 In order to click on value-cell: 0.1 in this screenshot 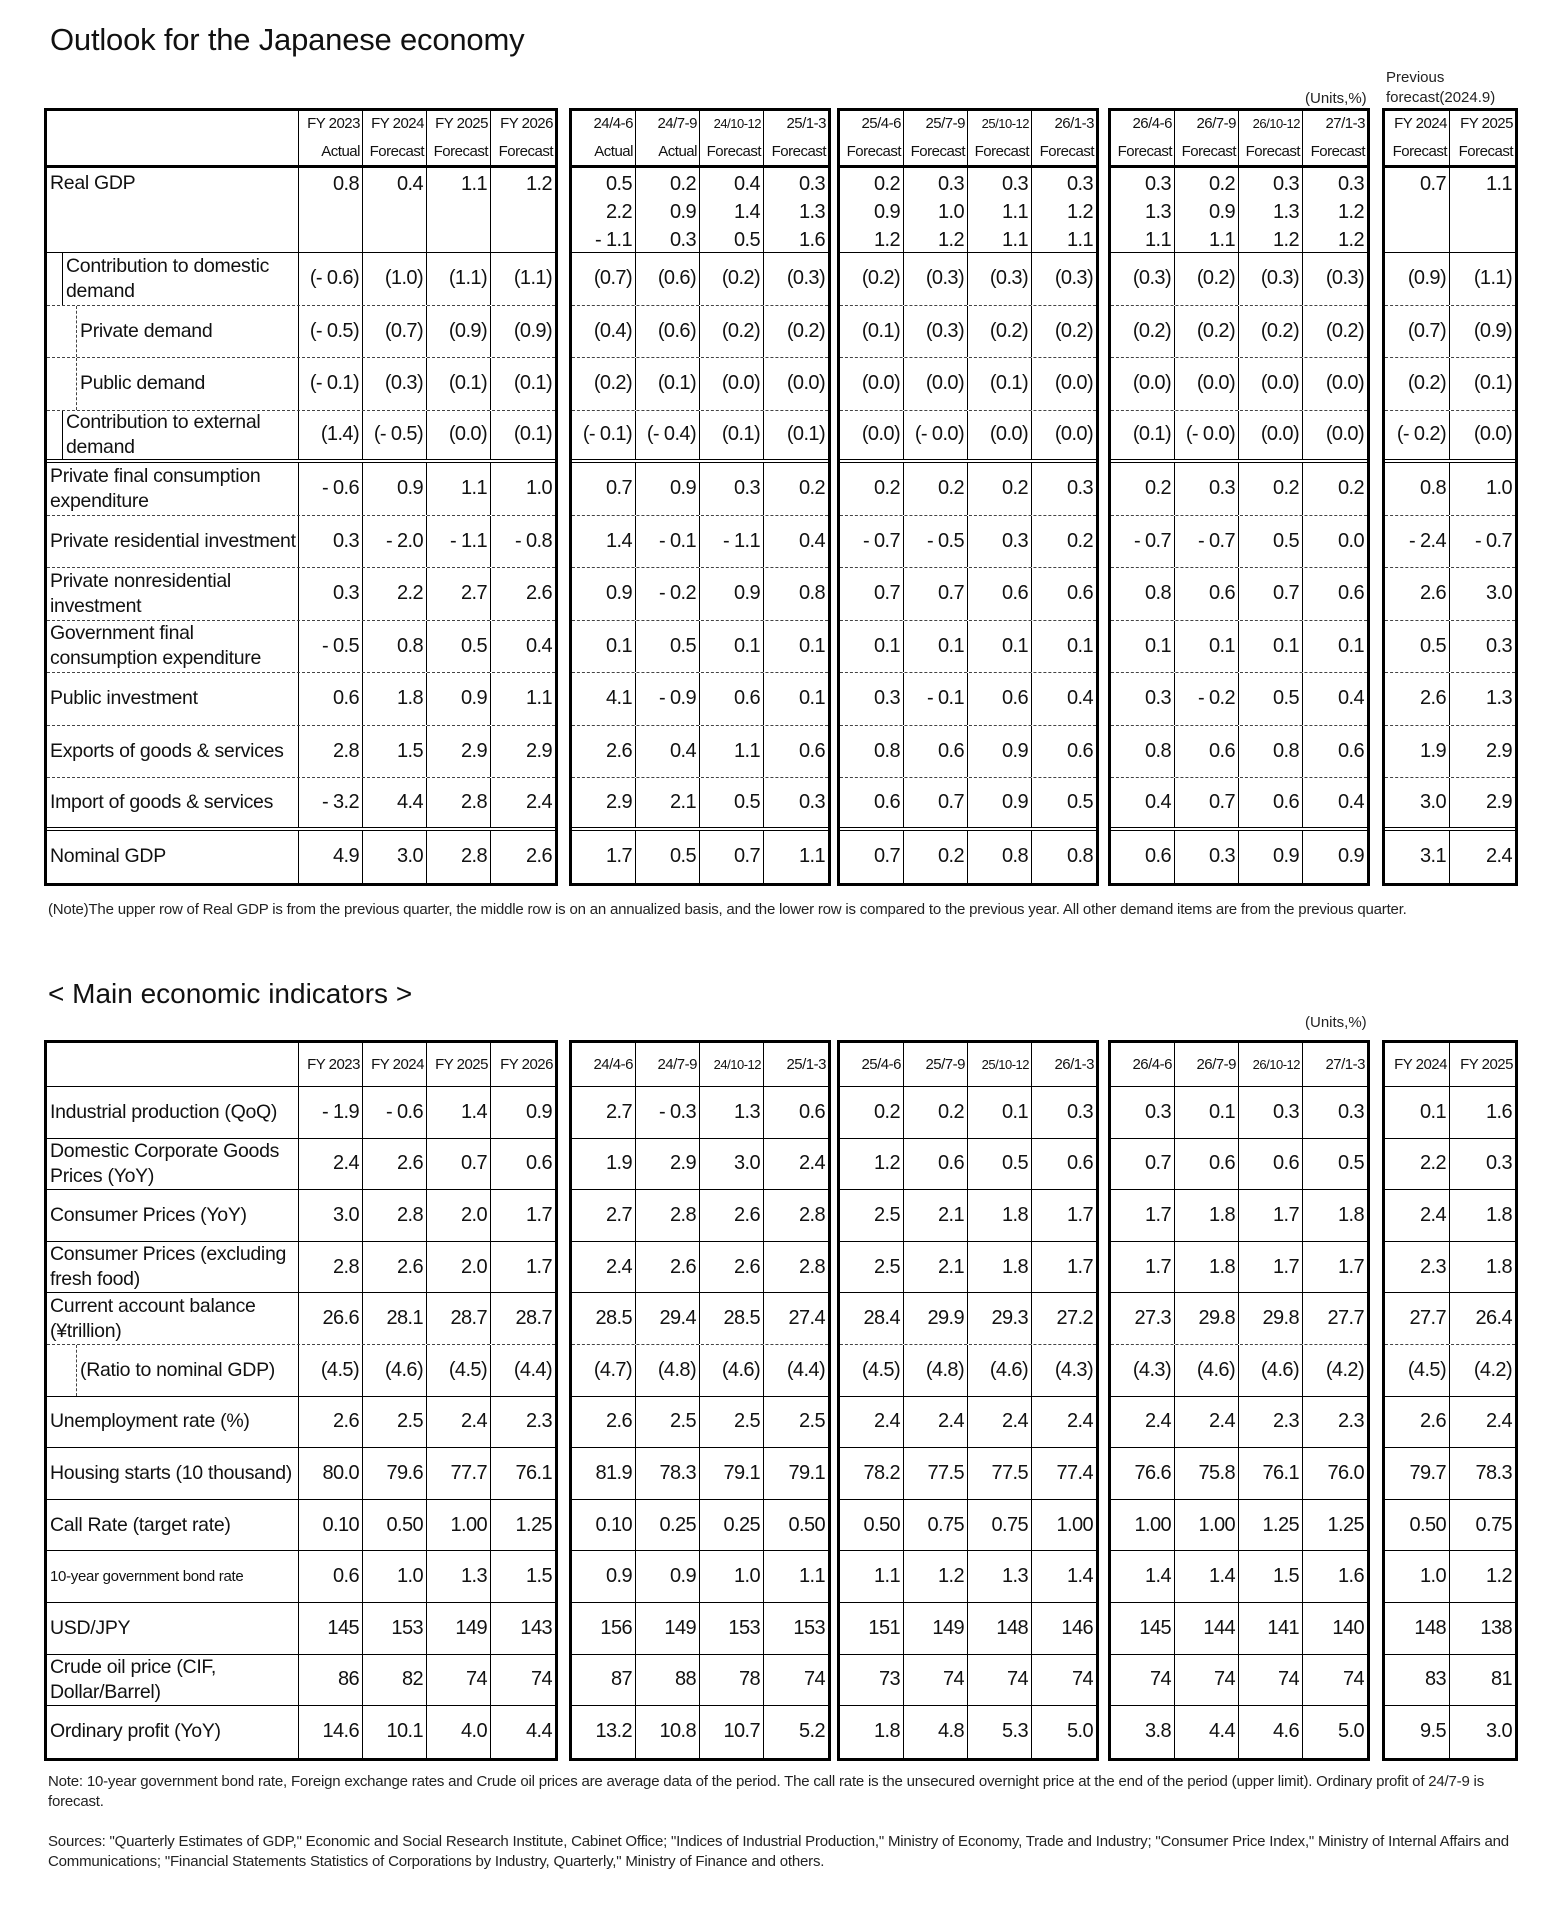, I will do `click(936, 646)`.